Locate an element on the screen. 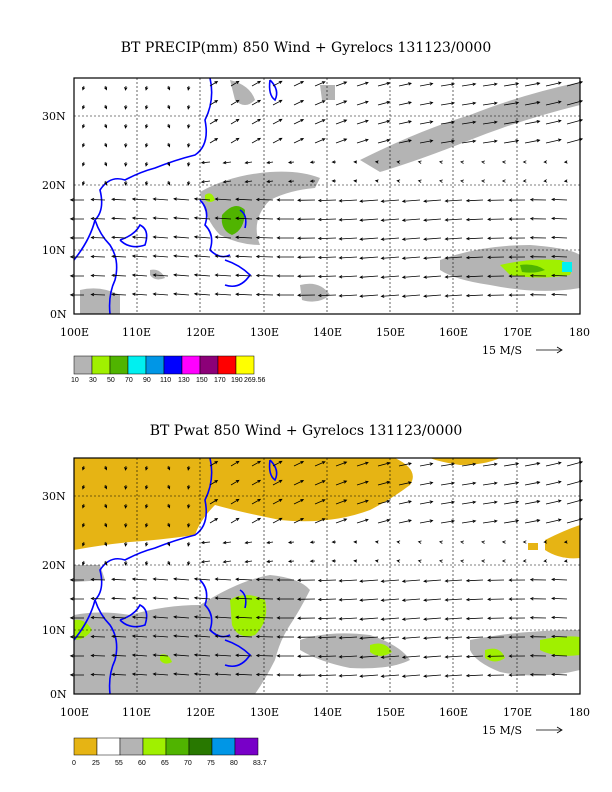  lon-label: 160E is located at coordinates (453, 712).